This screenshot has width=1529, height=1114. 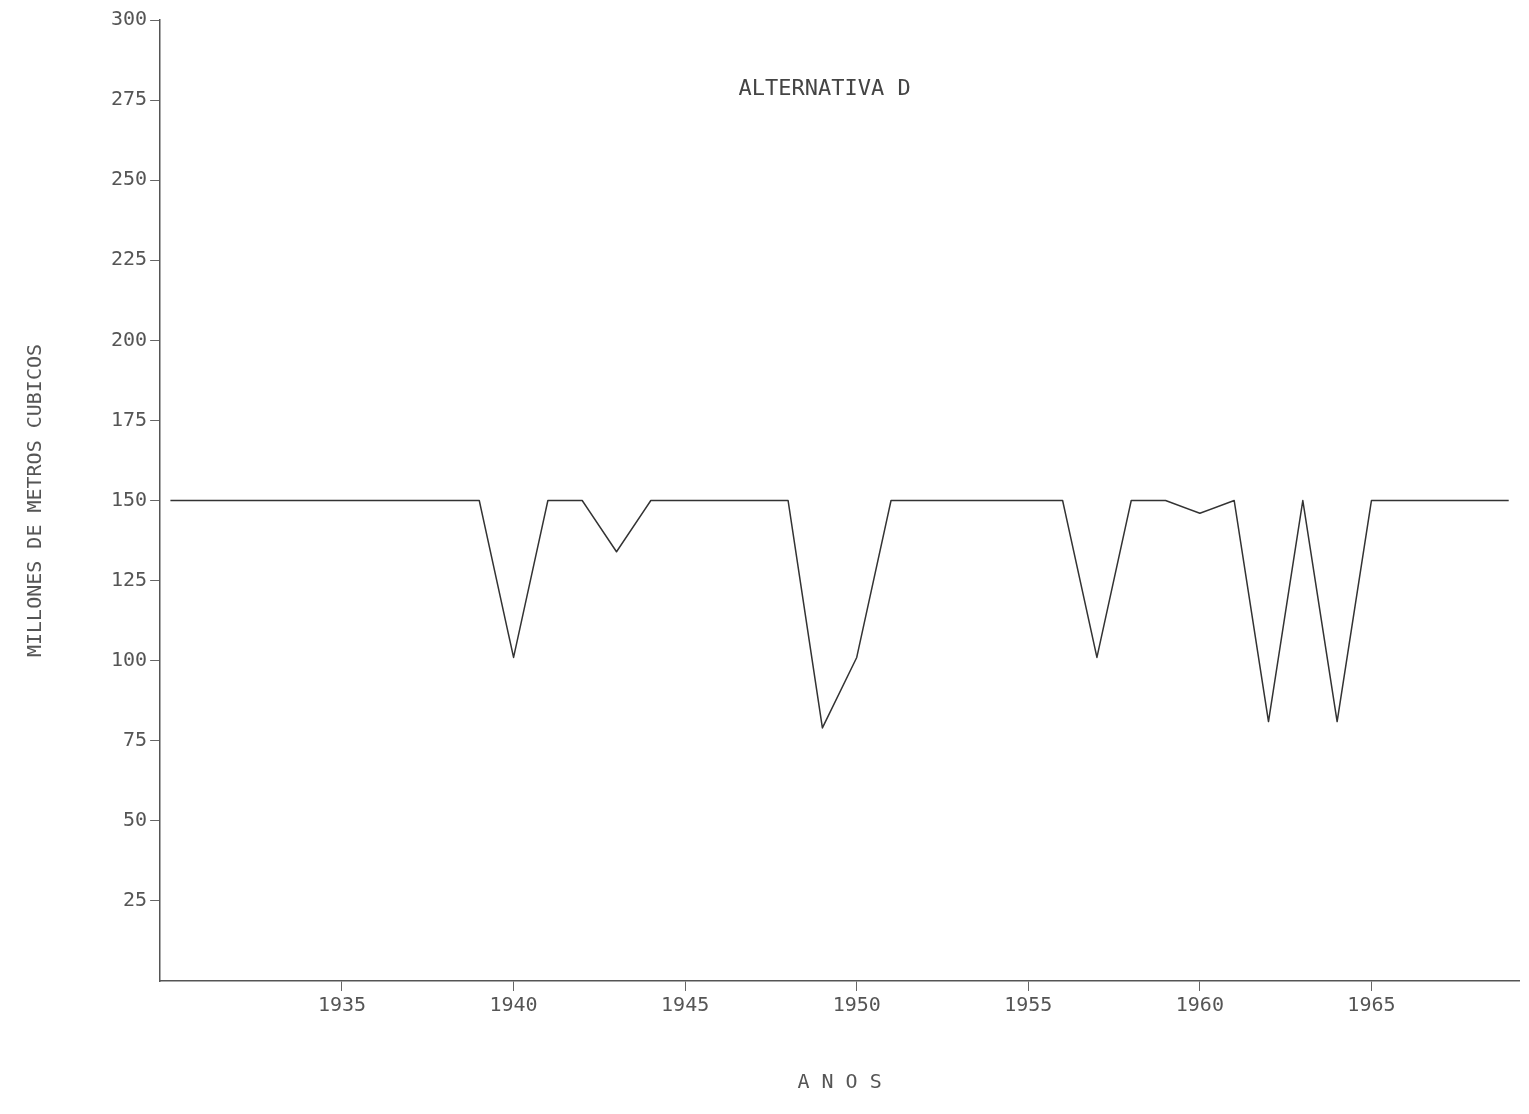 I want to click on x-axis-title: A N O S, so click(x=839, y=1081).